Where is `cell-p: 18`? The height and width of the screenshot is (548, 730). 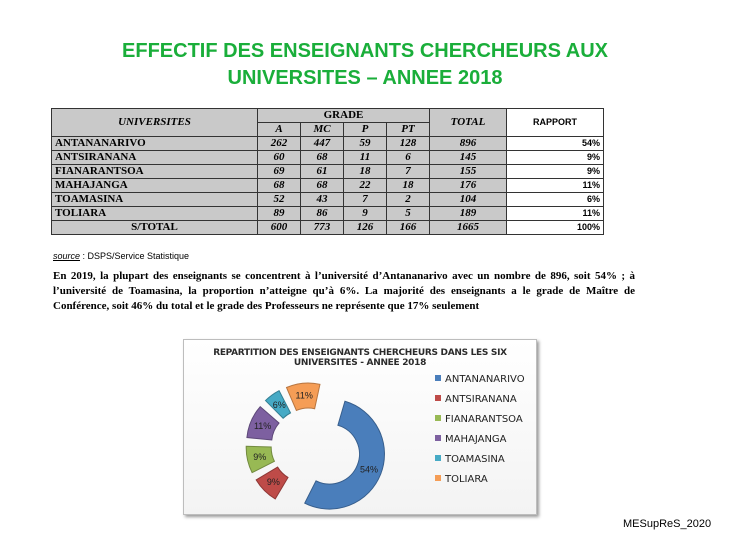 cell-p: 18 is located at coordinates (365, 171).